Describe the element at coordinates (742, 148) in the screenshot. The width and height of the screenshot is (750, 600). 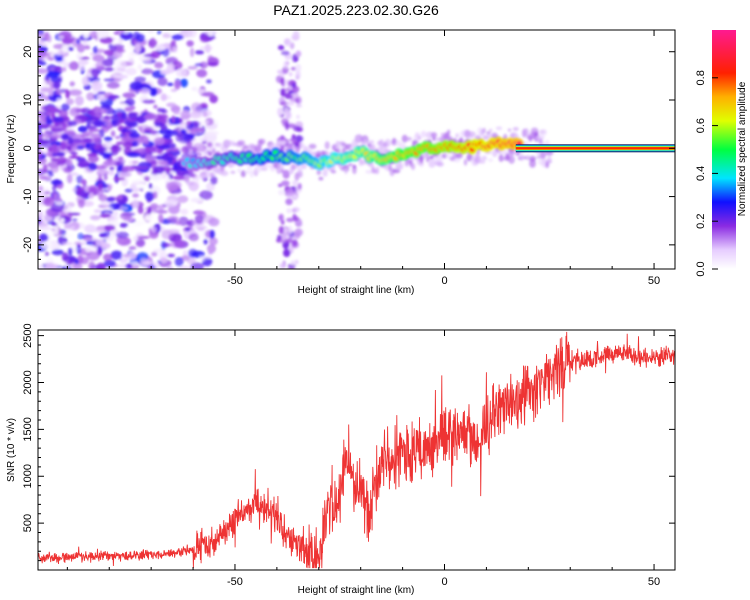
I see `colorbar-label: Normalized spectral amplitude` at that location.